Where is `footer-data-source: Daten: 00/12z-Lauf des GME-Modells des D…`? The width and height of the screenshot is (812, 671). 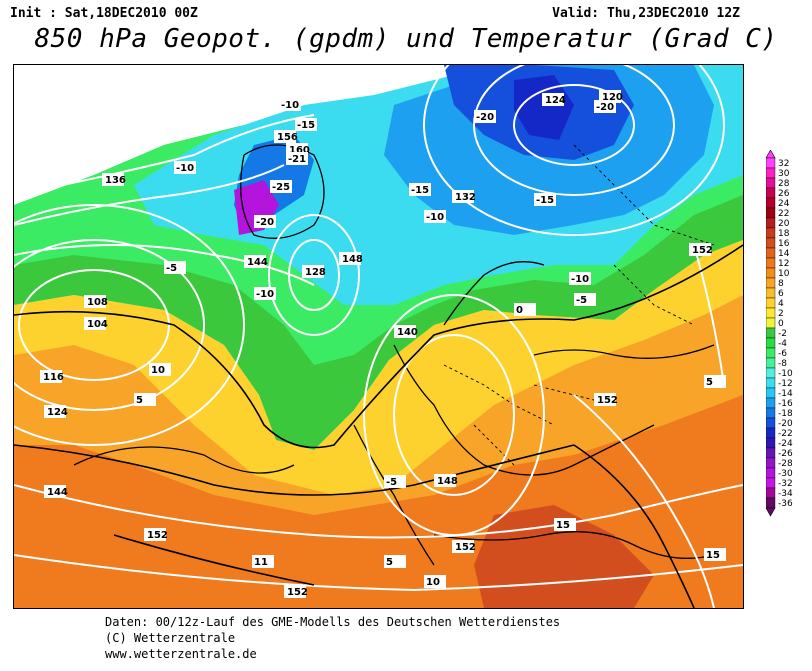 footer-data-source: Daten: 00/12z-Lauf des GME-Modells des D… is located at coordinates (333, 622).